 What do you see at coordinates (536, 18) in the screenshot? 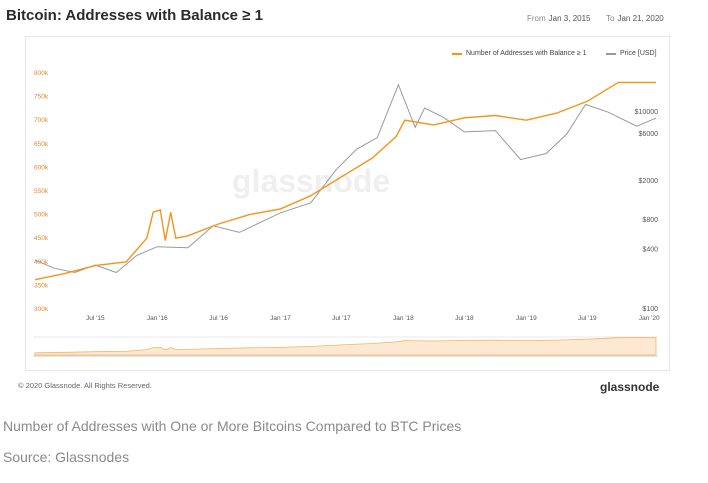
I see `from-label: From` at bounding box center [536, 18].